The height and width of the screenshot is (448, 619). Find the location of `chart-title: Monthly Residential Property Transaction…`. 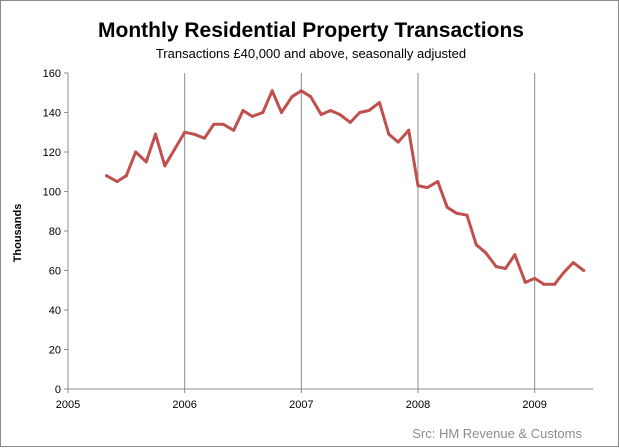

chart-title: Monthly Residential Property Transaction… is located at coordinates (311, 30).